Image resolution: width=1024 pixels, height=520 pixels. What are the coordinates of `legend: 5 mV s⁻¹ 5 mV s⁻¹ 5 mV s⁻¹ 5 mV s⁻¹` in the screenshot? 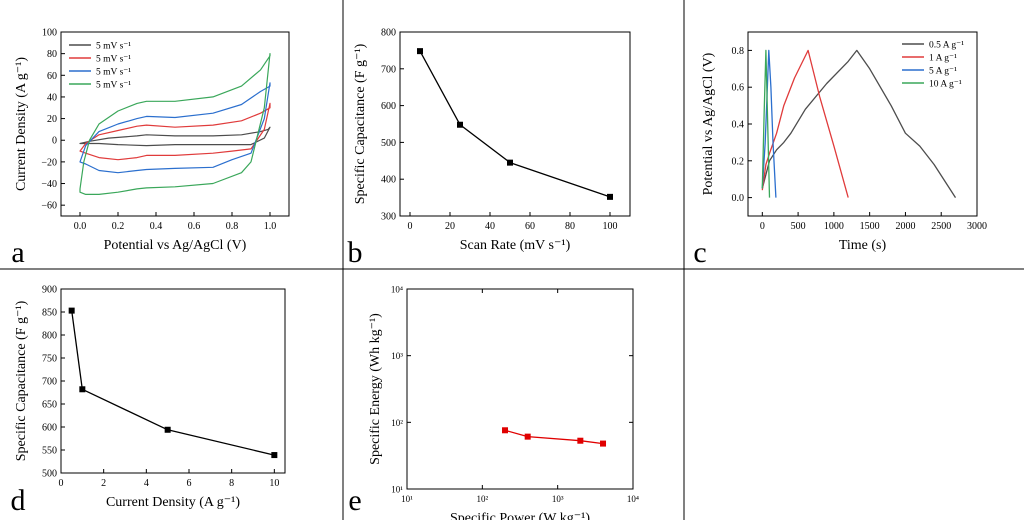 It's located at (100, 66).